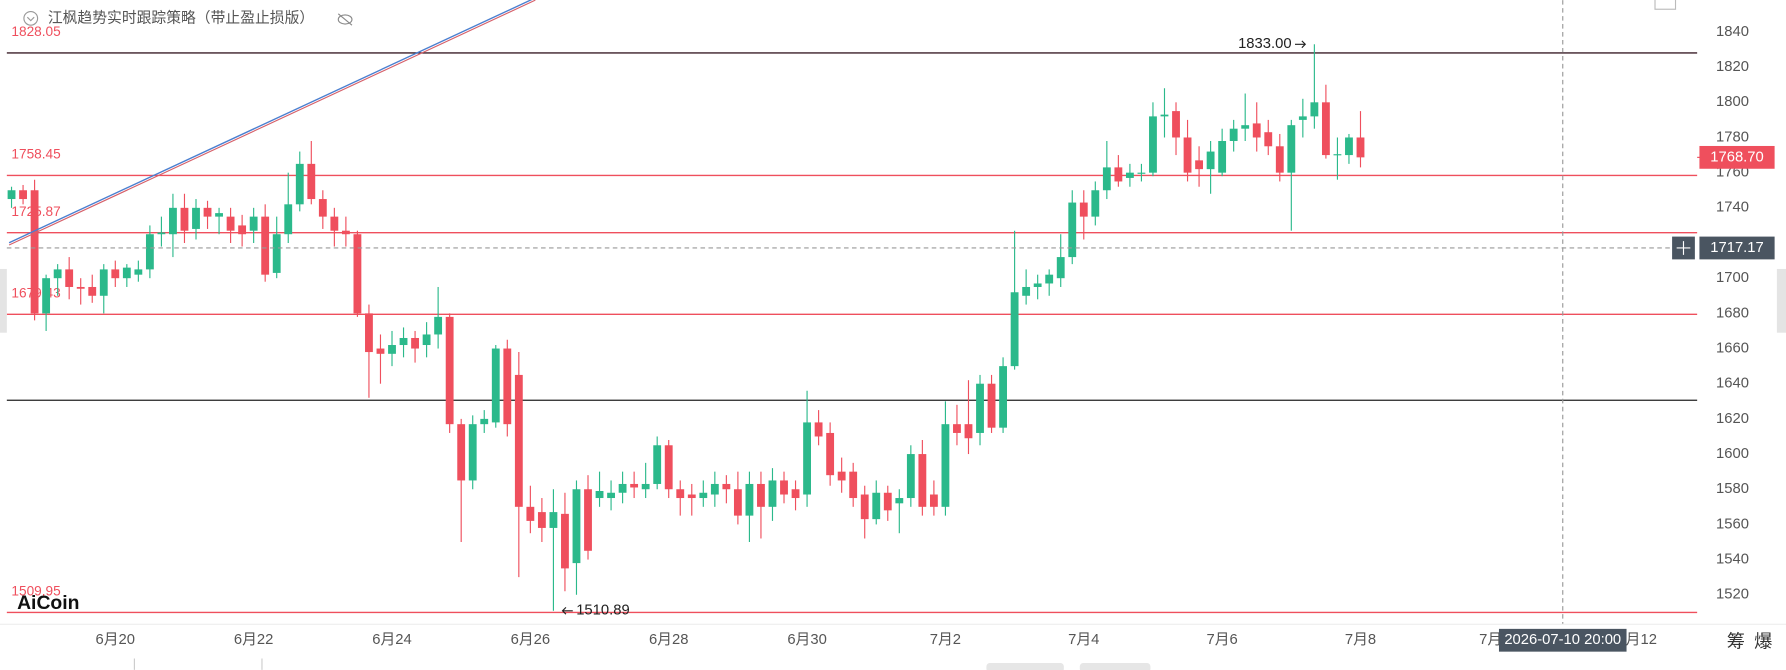 The image size is (1786, 670). What do you see at coordinates (1083, 640) in the screenshot?
I see `x-tick-label: 7月4` at bounding box center [1083, 640].